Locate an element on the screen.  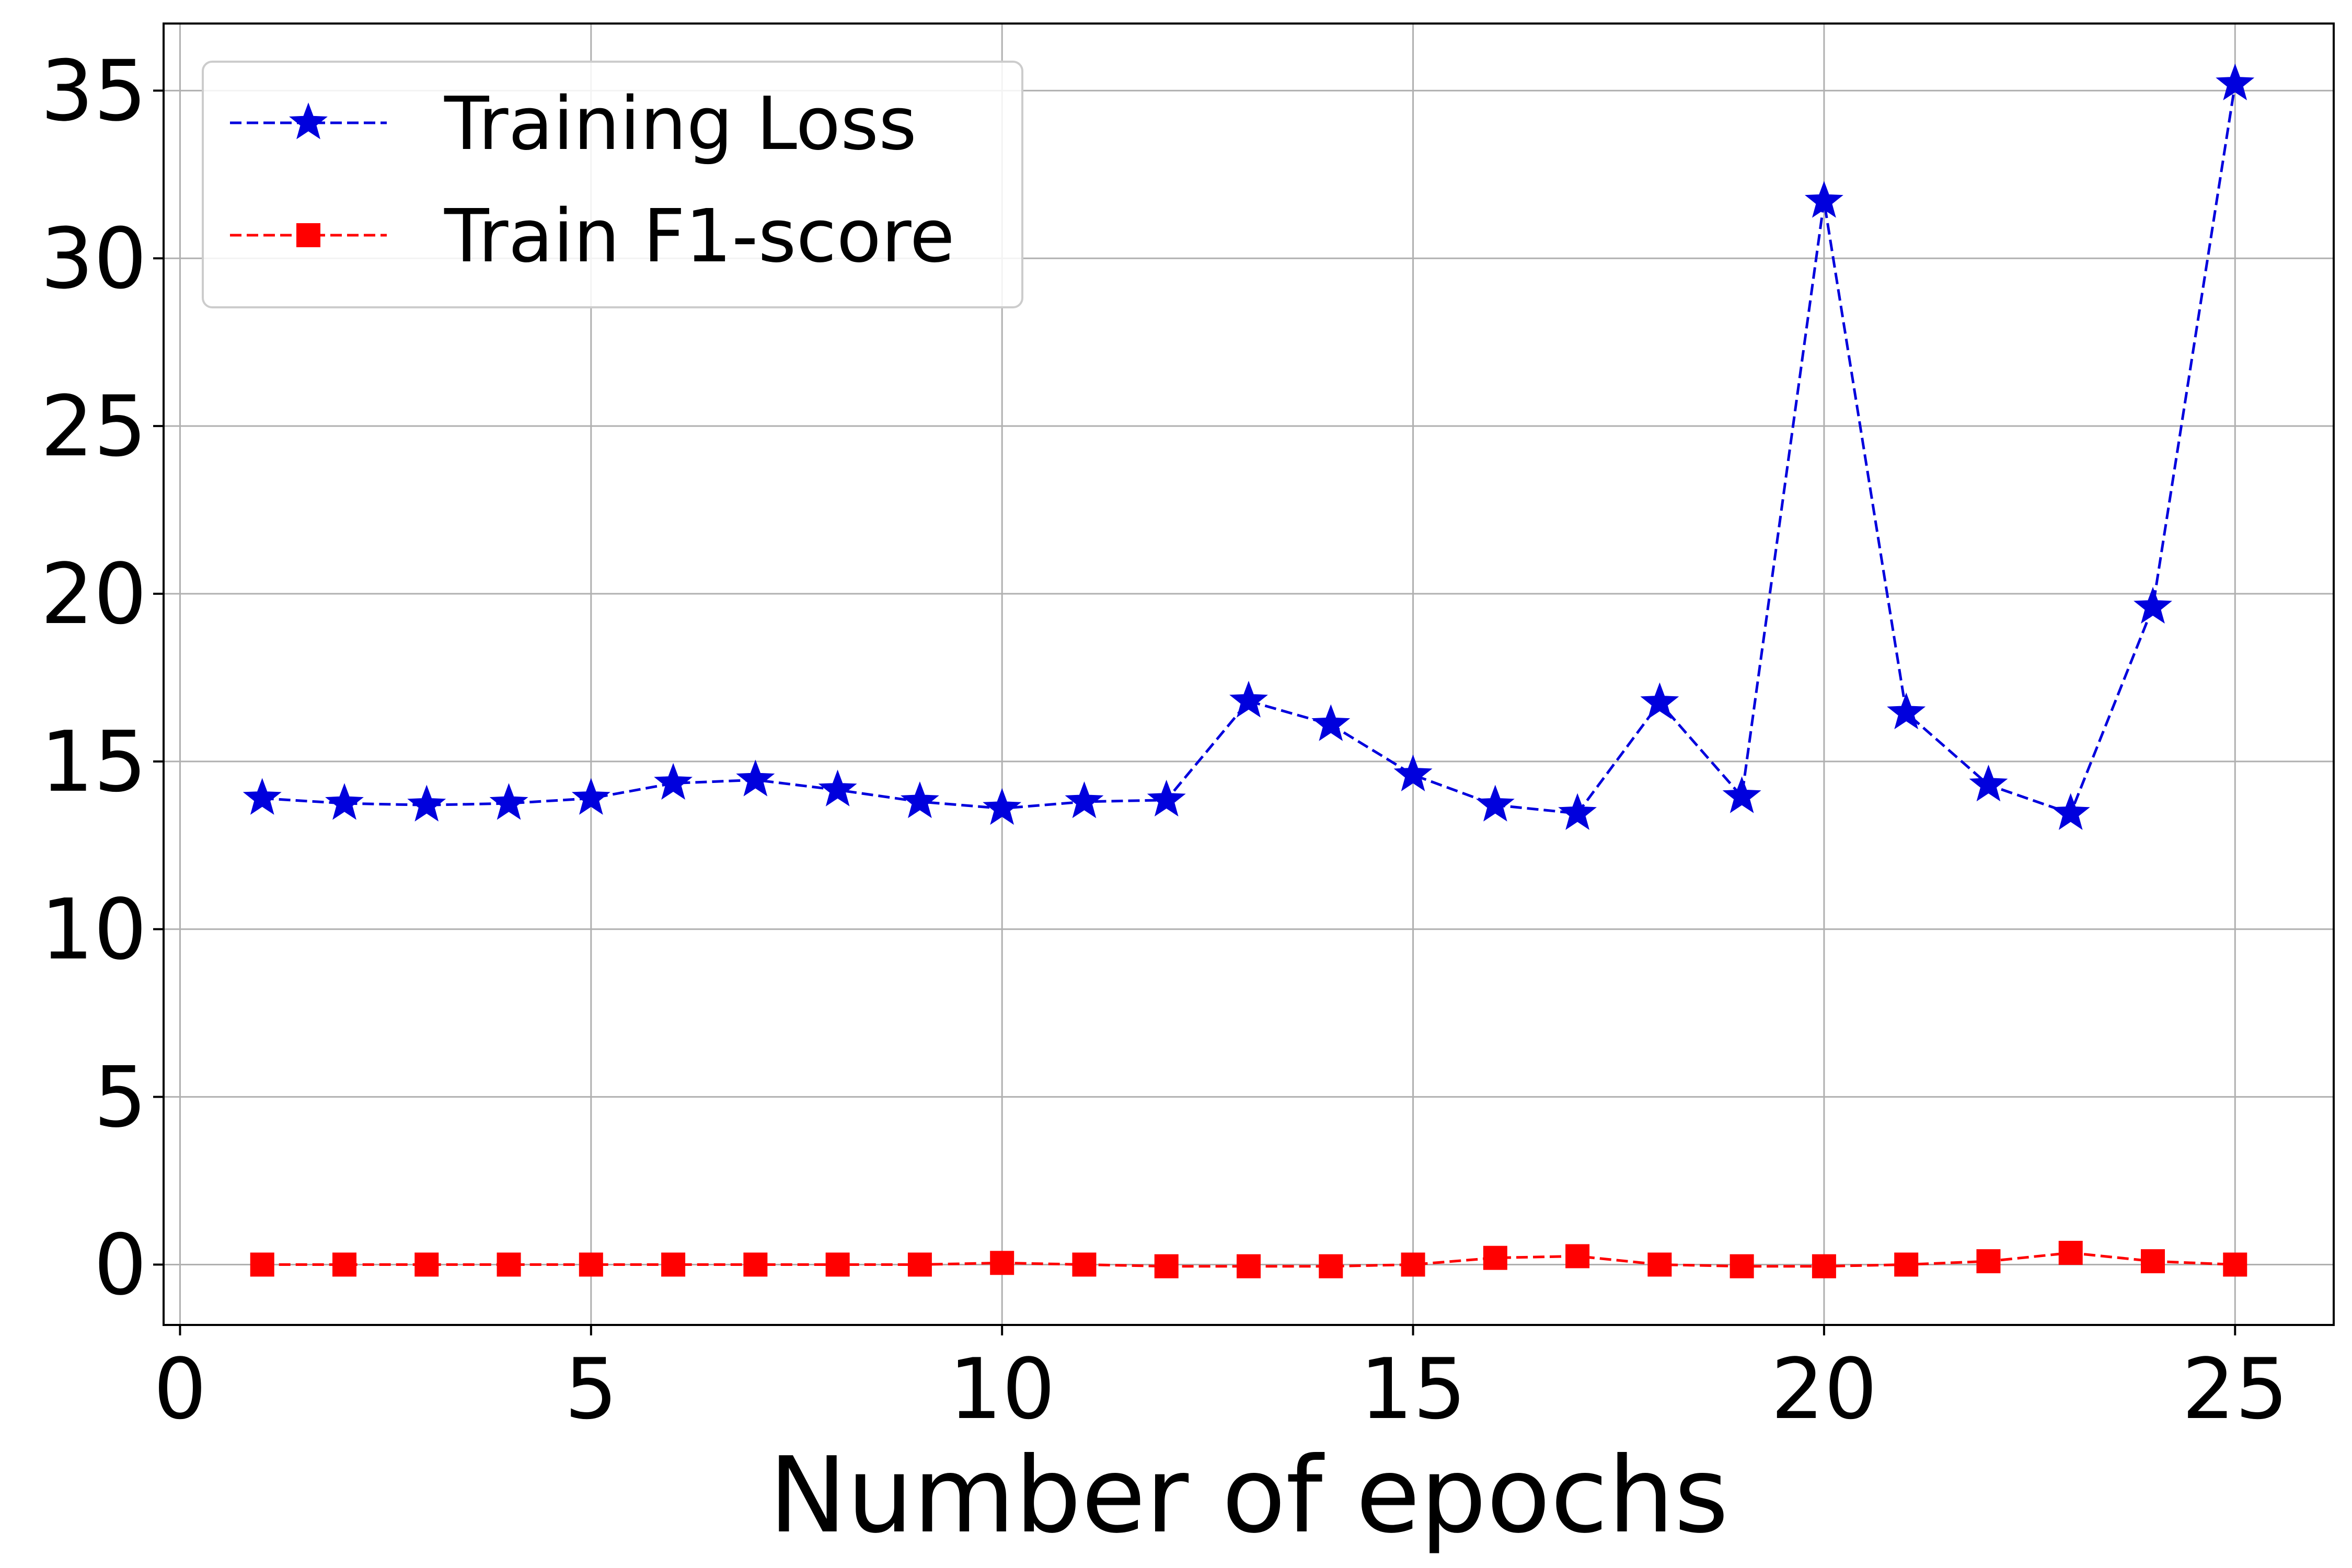
x-axis-title: Number of epochs is located at coordinates (1249, 1496).